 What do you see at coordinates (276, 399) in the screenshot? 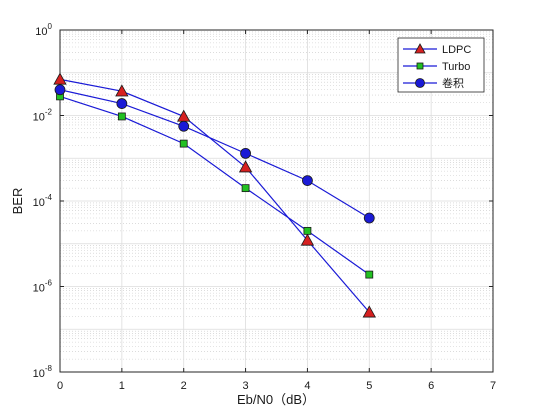
I see `x-axis-label: Eb/N0（dB）` at bounding box center [276, 399].